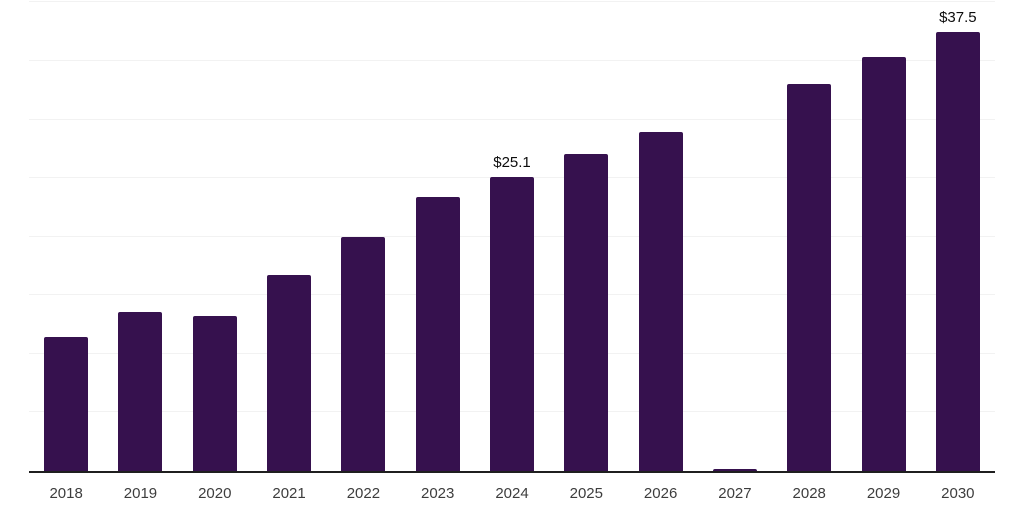  I want to click on x-tick-label-2027: 2027, so click(735, 493).